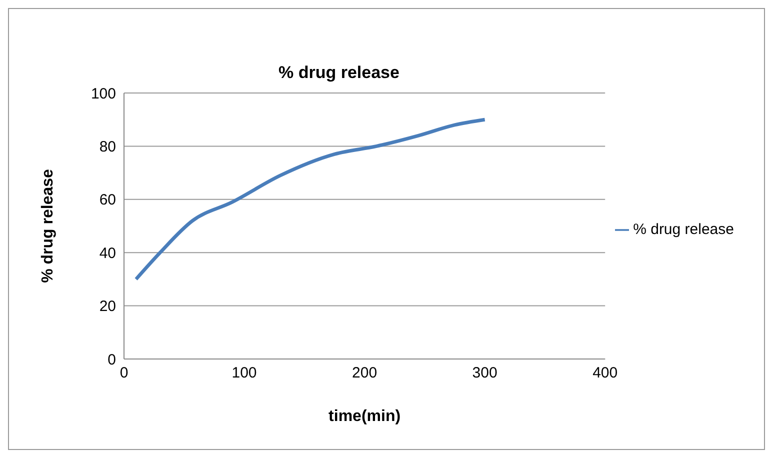  I want to click on x-tick-label: 100, so click(244, 373).